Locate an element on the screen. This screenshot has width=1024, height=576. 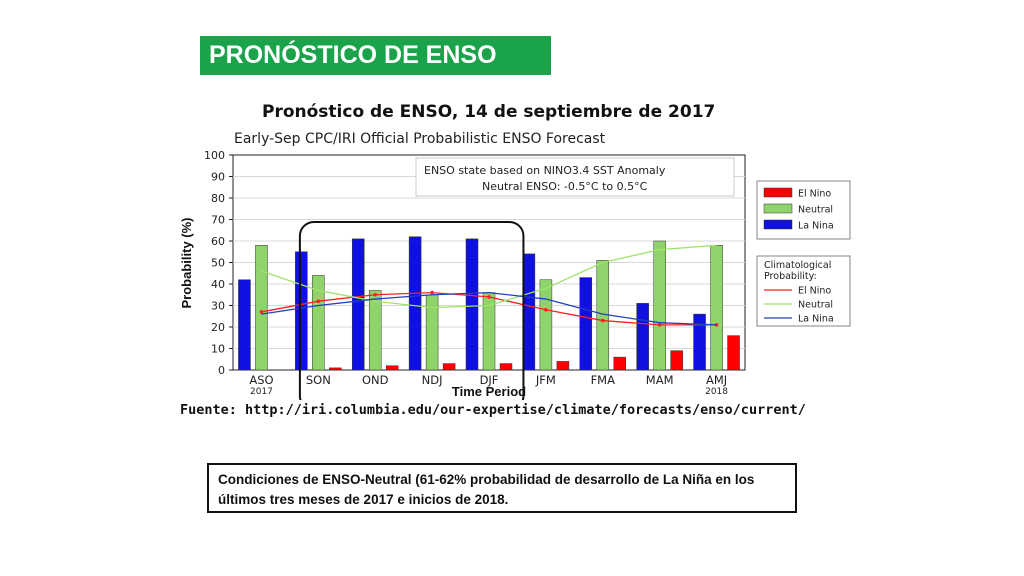
legend-title-line-2: Probability: is located at coordinates (790, 276).